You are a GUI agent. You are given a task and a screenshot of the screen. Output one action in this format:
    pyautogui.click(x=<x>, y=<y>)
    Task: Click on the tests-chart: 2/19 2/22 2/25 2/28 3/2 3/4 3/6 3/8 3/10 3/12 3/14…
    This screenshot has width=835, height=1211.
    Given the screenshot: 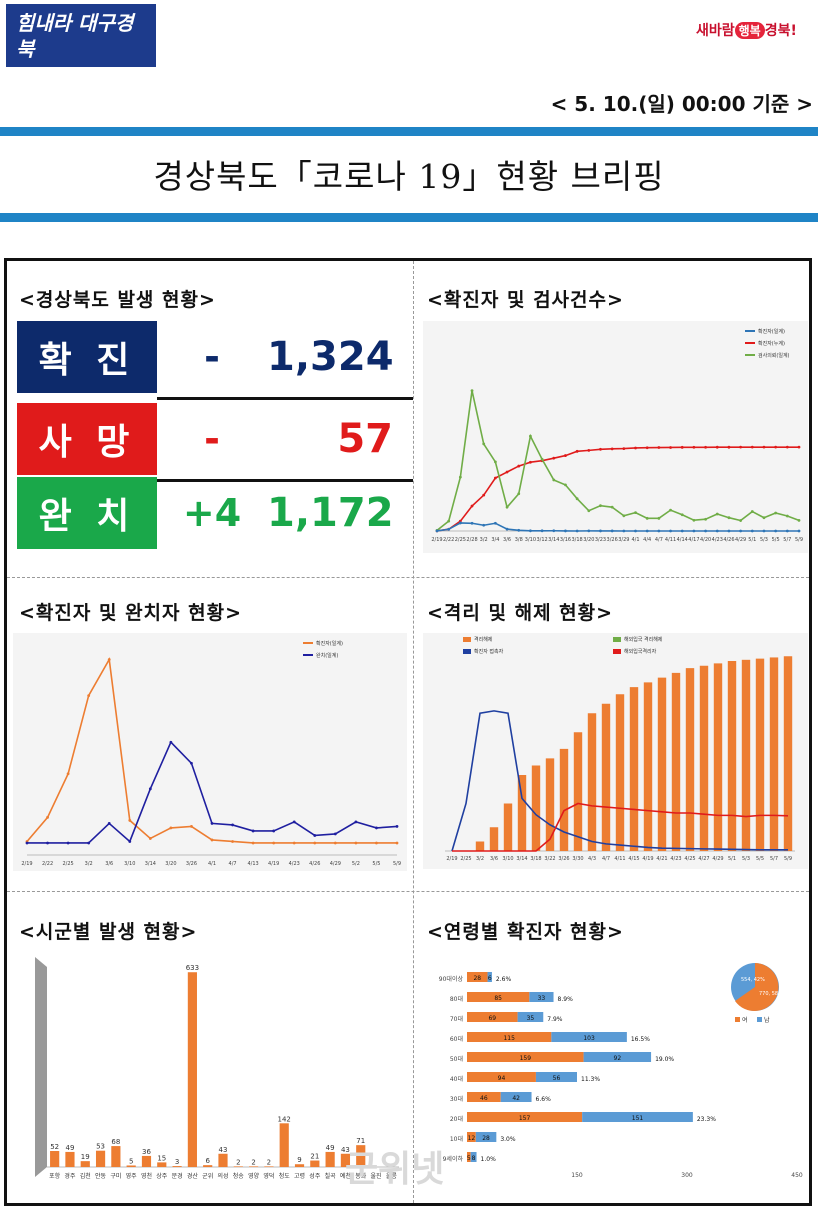 What is the action you would take?
    pyautogui.click(x=615, y=437)
    